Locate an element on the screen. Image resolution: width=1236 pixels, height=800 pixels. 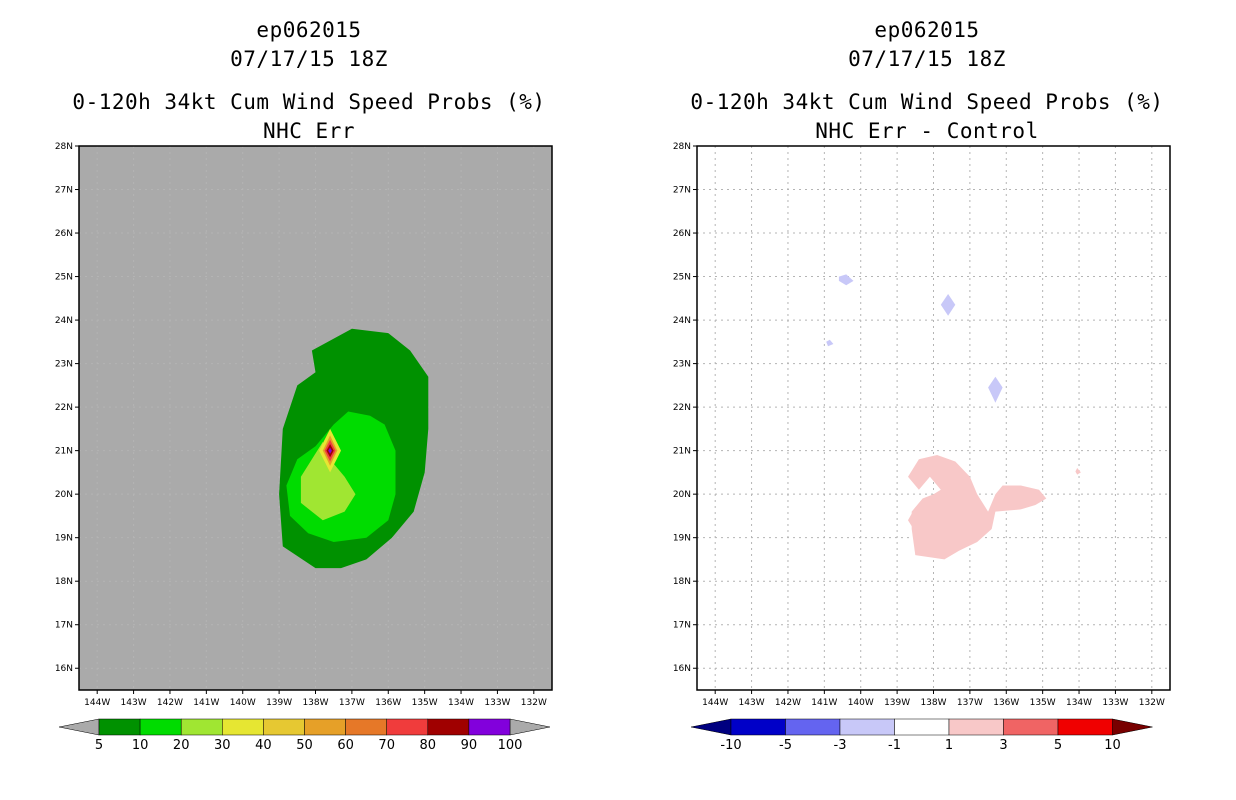
right-chart-title: 0-120h 34kt Cum Wind Speed Probs (%) is located at coordinates (927, 102).